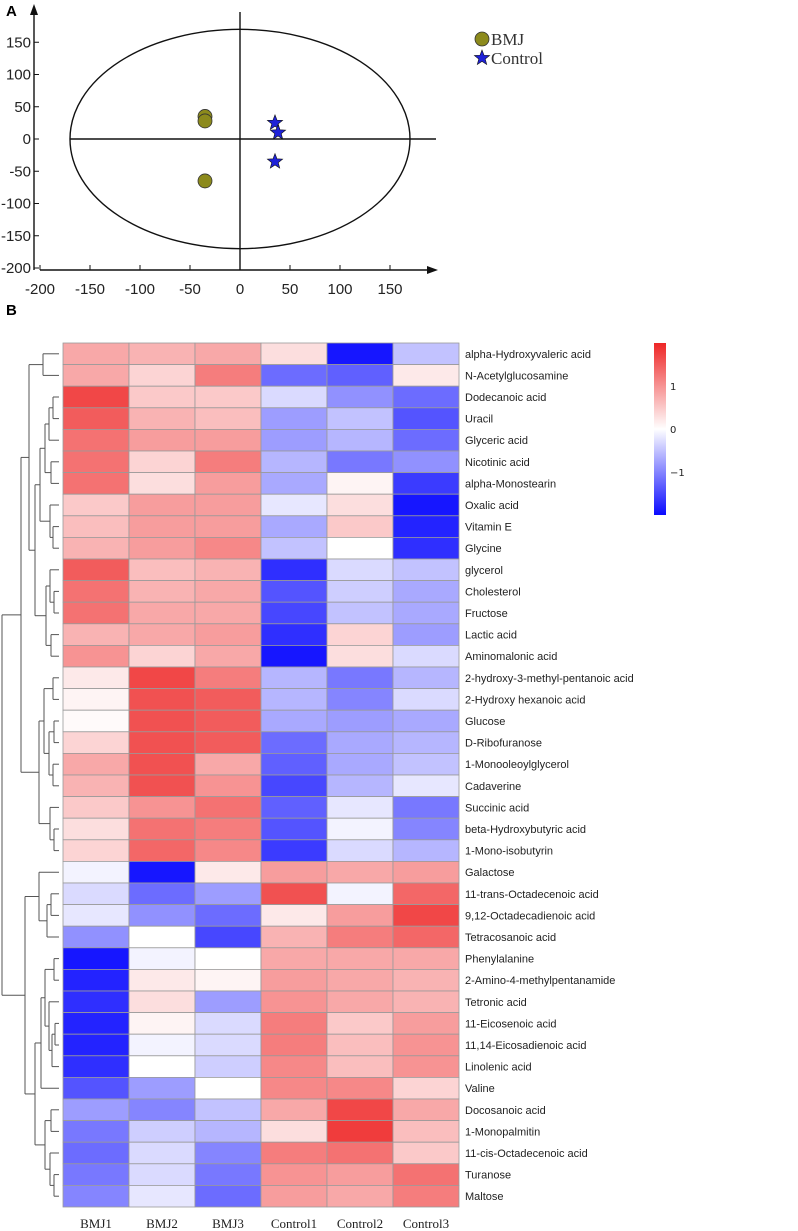 The width and height of the screenshot is (798, 1231). What do you see at coordinates (389, 289) in the screenshot?
I see `x-tick-label: 150` at bounding box center [389, 289].